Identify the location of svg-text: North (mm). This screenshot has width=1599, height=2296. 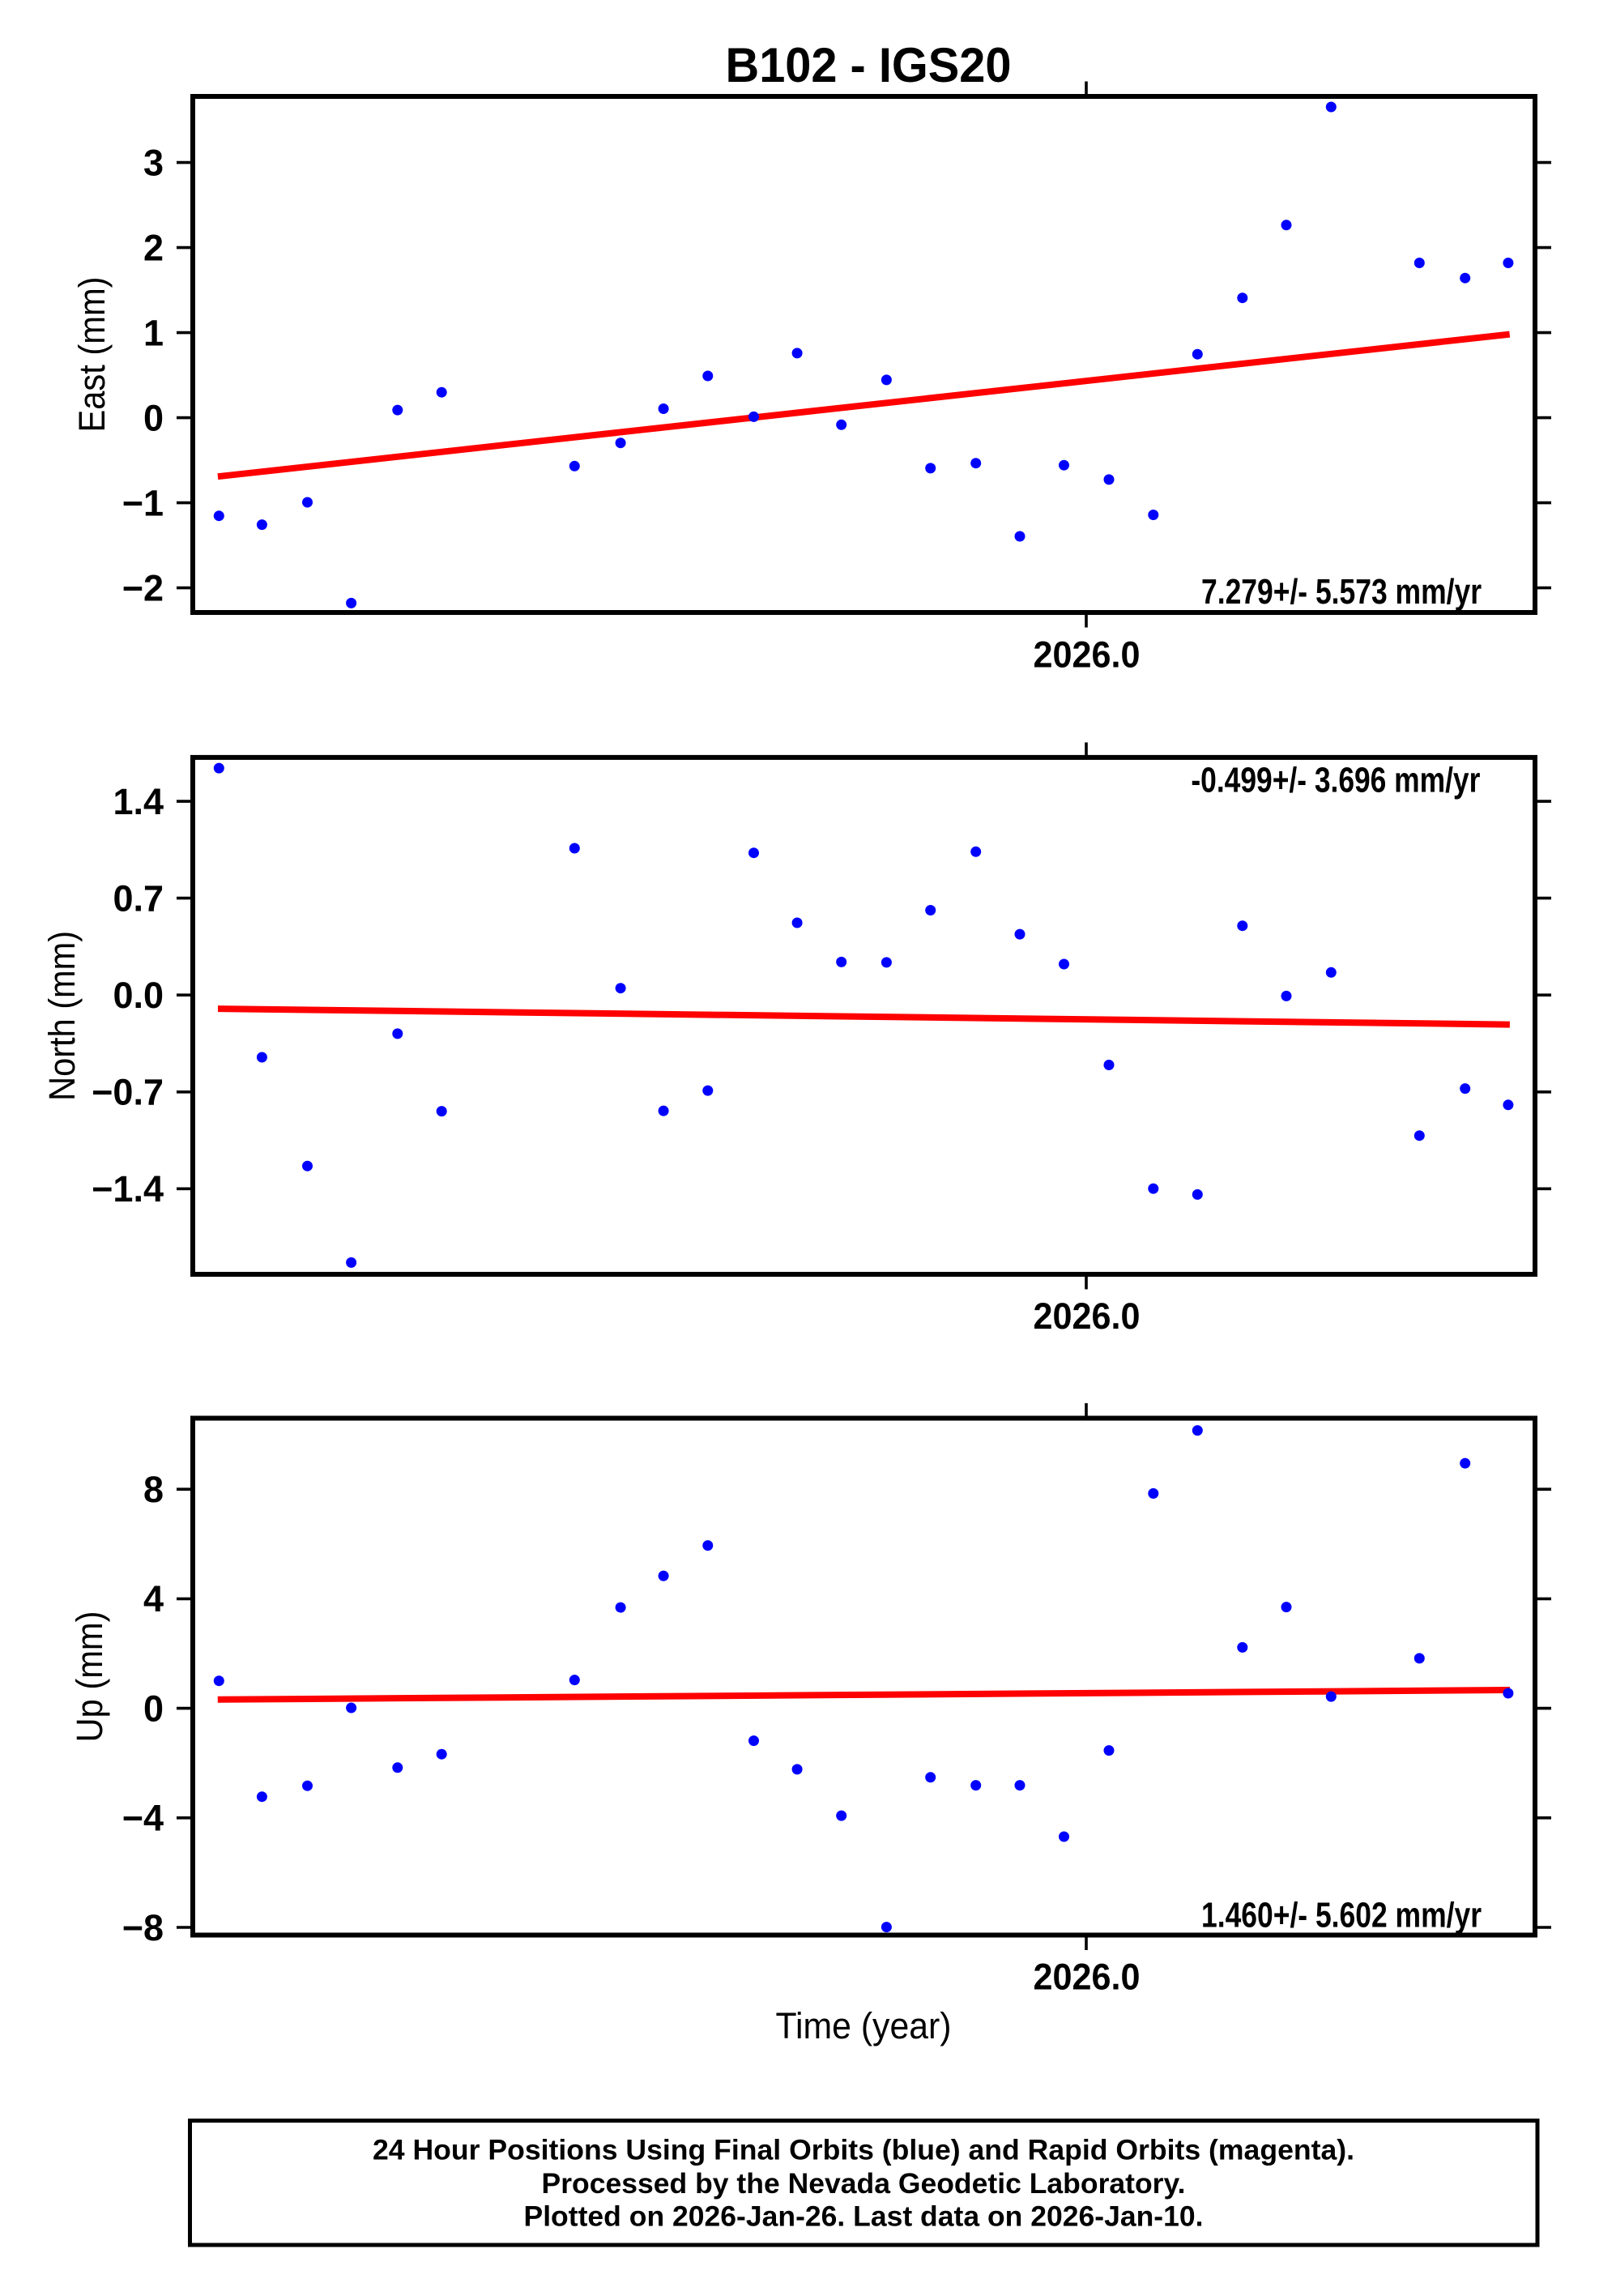
(62, 1016).